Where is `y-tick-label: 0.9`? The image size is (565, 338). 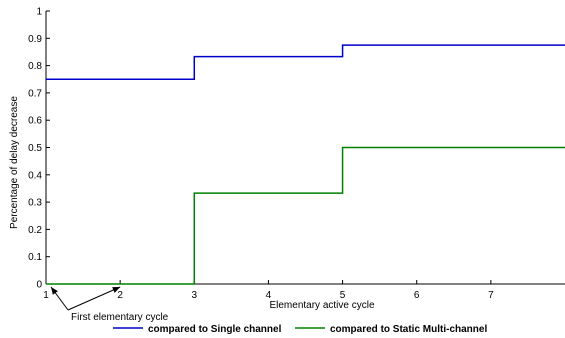
y-tick-label: 0.9 is located at coordinates (35, 39).